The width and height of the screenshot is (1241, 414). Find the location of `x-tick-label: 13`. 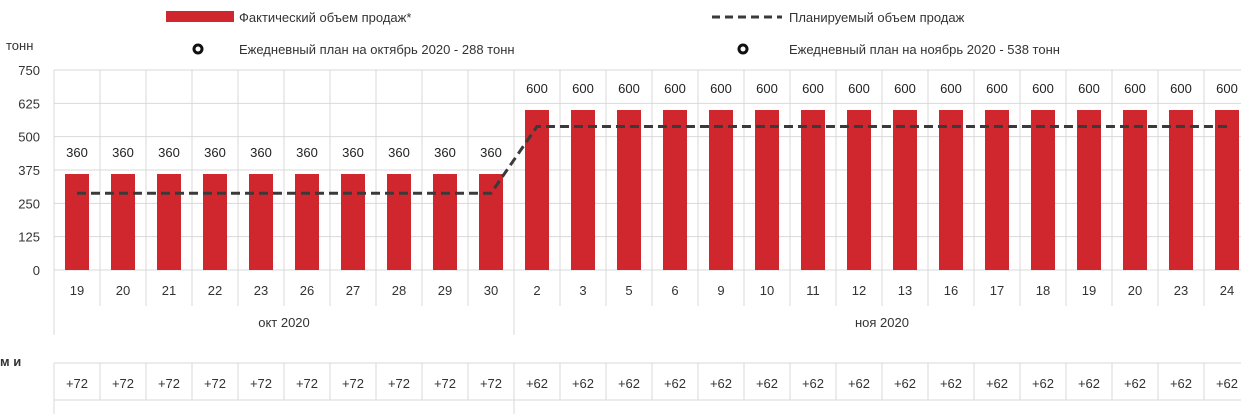

x-tick-label: 13 is located at coordinates (905, 290).